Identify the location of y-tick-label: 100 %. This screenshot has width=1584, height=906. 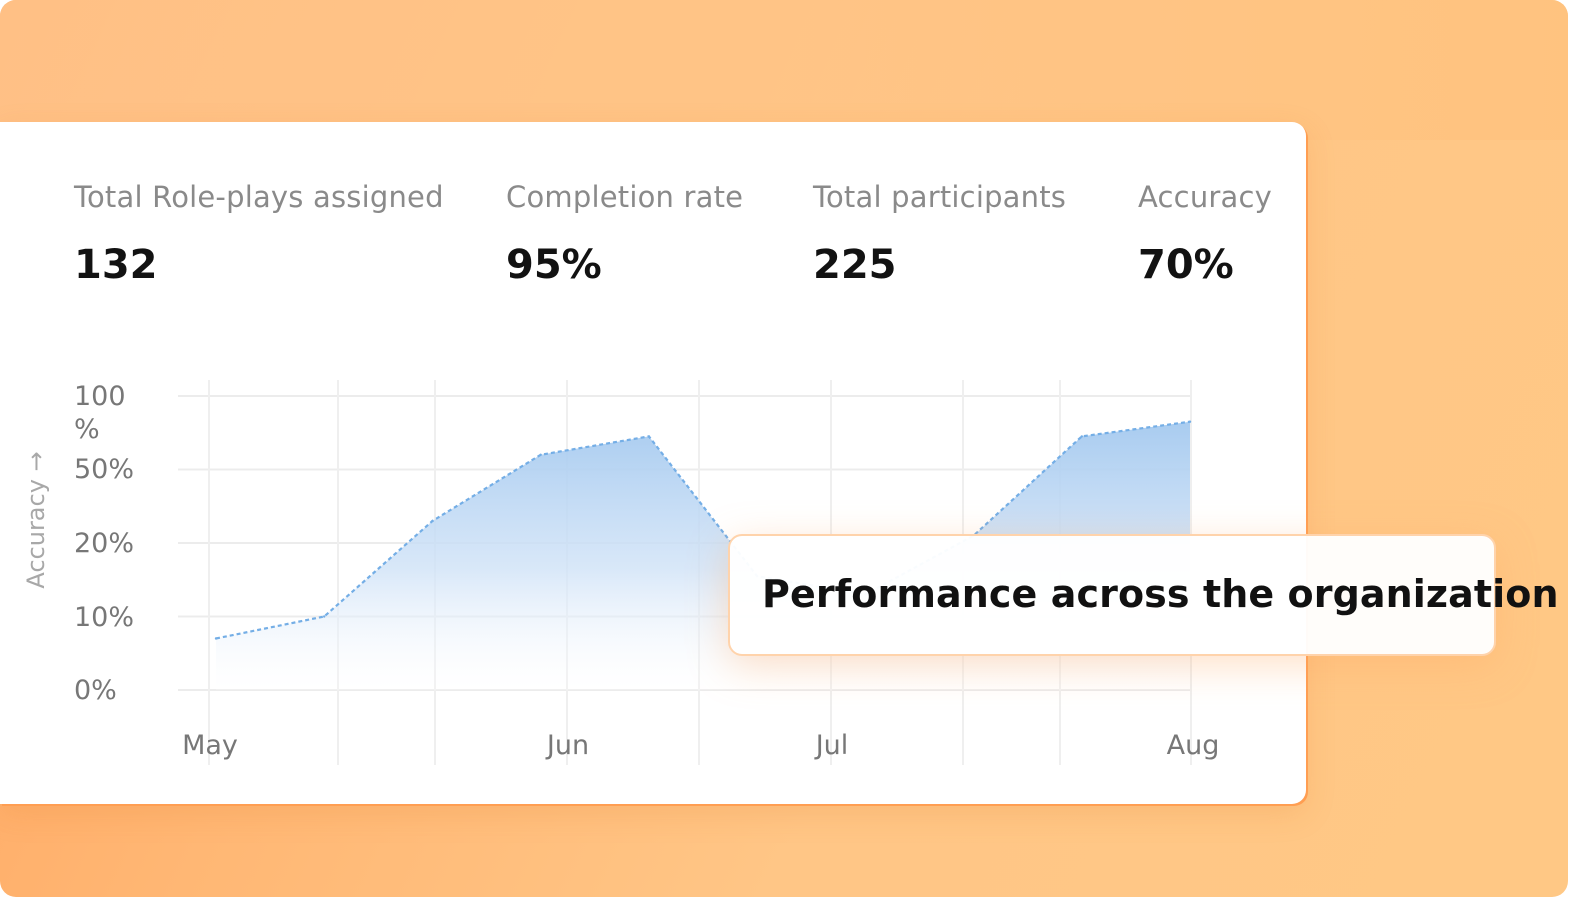
(100, 413).